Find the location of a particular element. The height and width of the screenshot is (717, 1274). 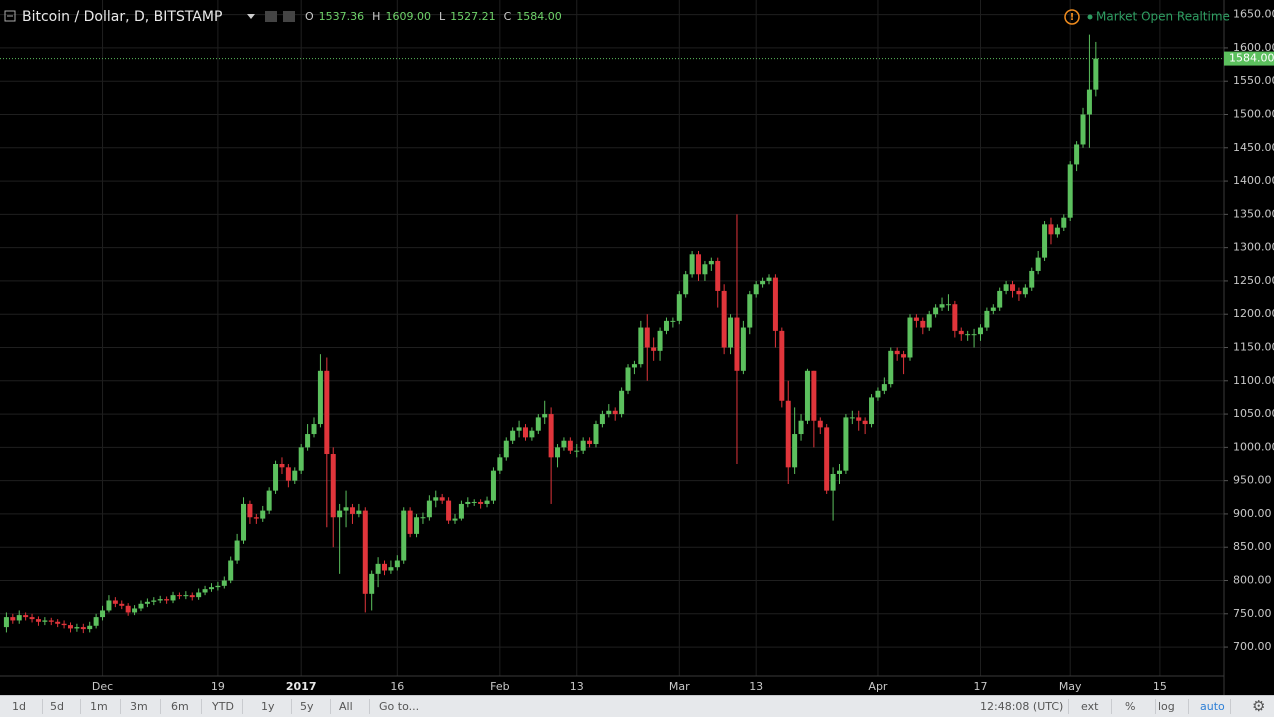

range-button: 1m is located at coordinates (99, 706).